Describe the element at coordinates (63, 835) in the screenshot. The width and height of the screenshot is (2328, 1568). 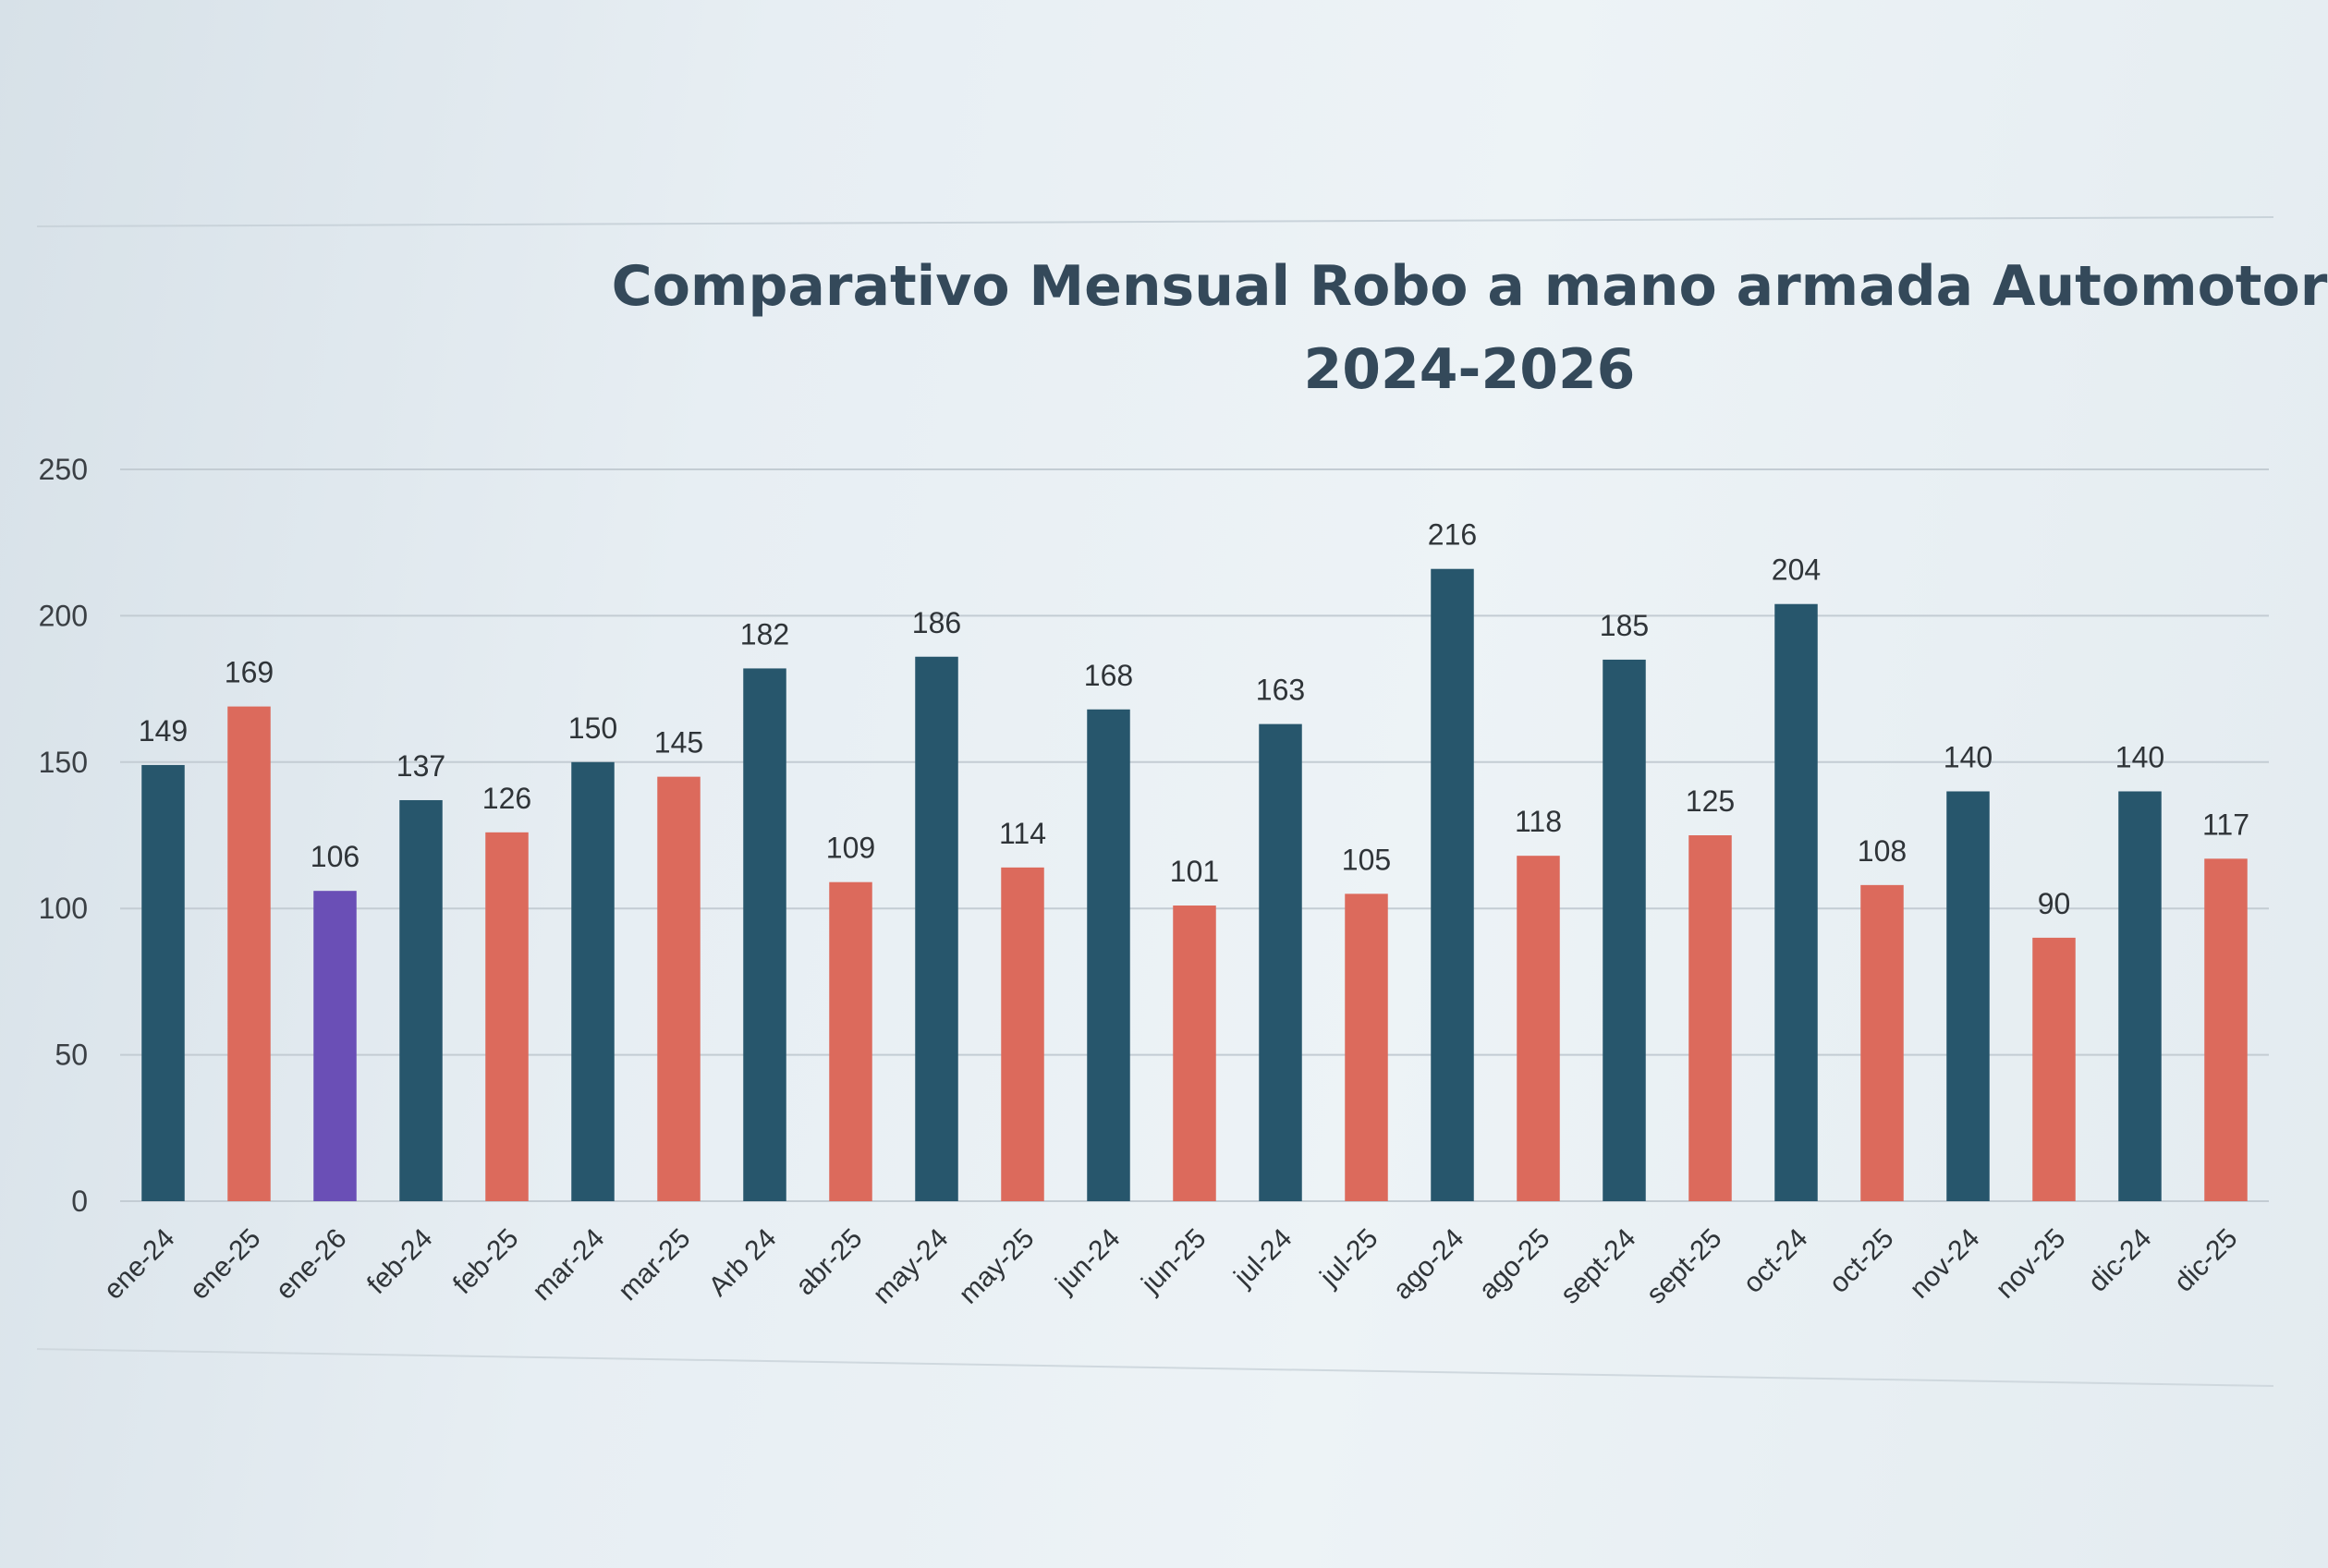
I see `y-axis: 0 50 100 150 200 250` at that location.